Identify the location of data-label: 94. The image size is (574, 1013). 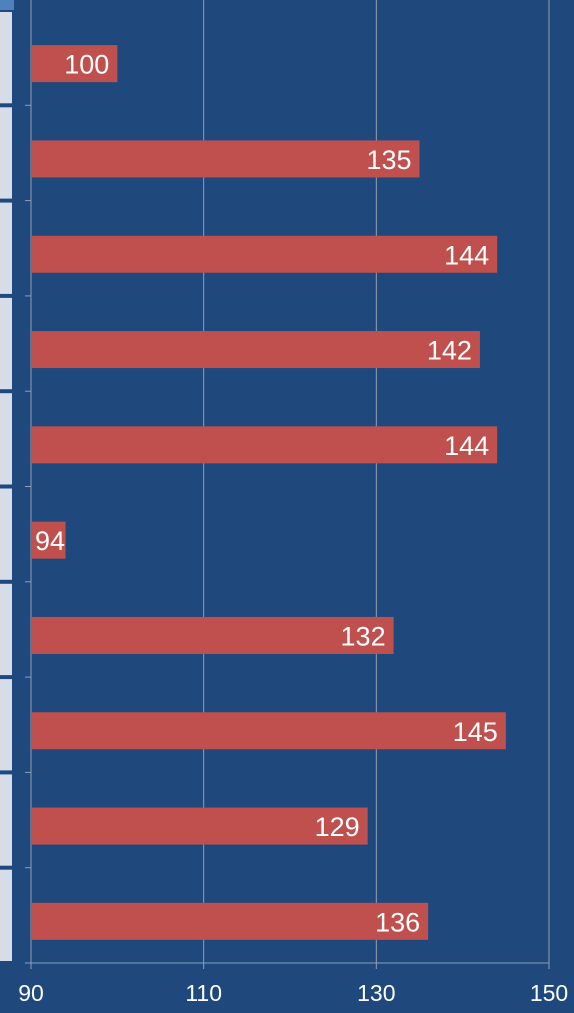
(50, 541).